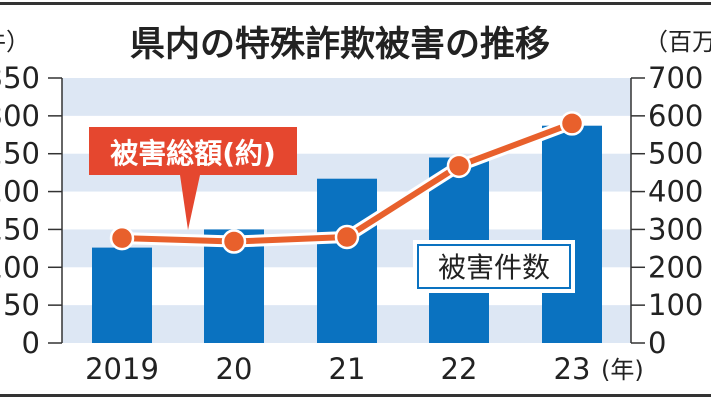 Image resolution: width=711 pixels, height=400 pixels. What do you see at coordinates (675, 305) in the screenshot?
I see `right-tick-label: 100` at bounding box center [675, 305].